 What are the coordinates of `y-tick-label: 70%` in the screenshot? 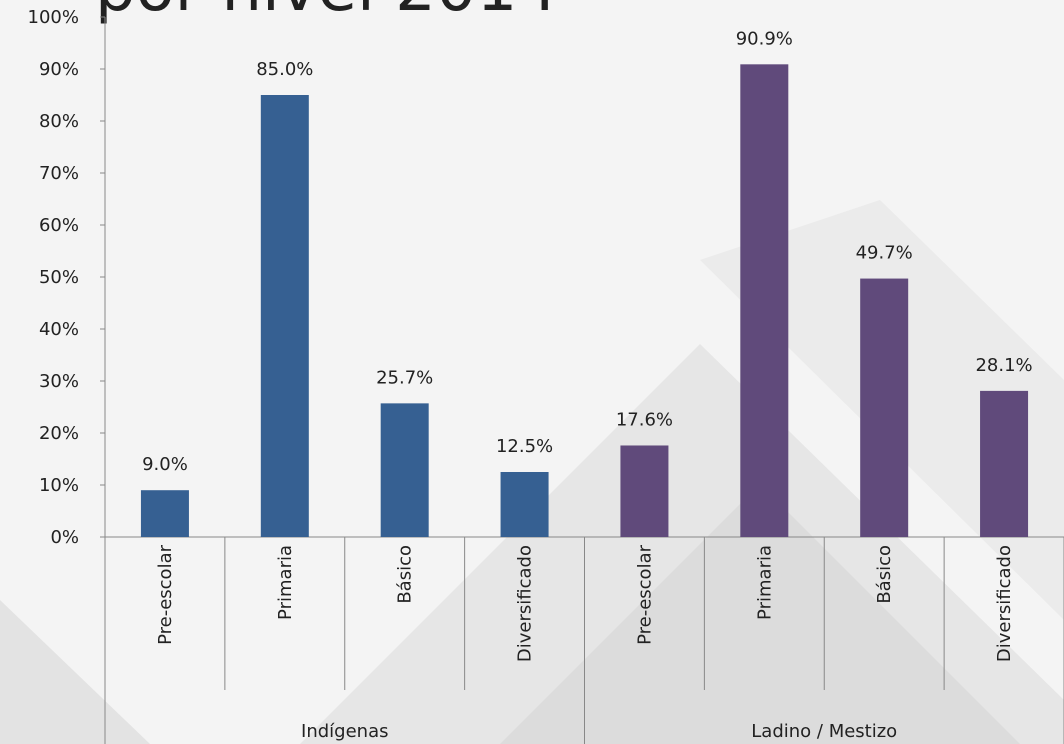 It's located at (59, 173).